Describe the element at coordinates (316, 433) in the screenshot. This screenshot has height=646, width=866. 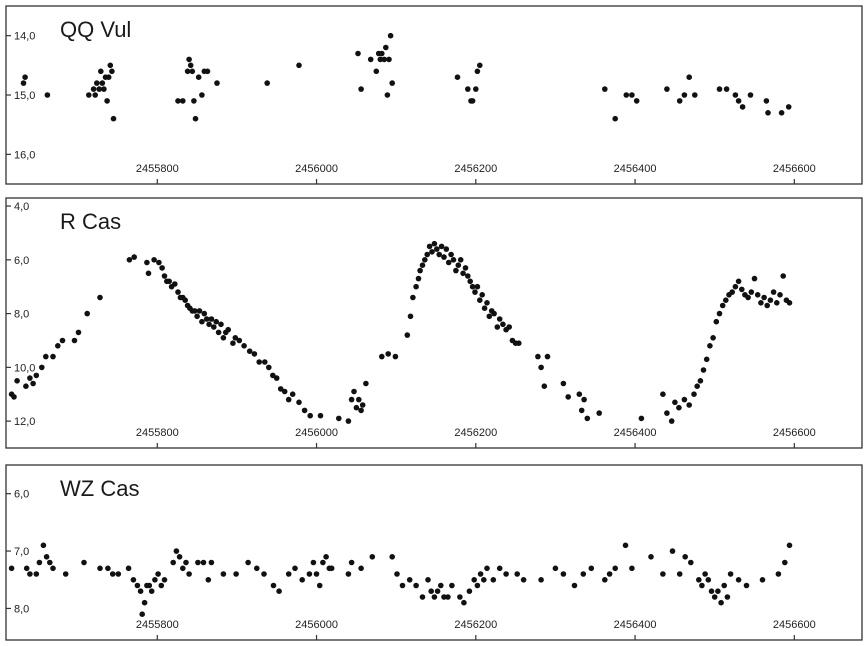
I see `x-tick-label: 2456000` at that location.